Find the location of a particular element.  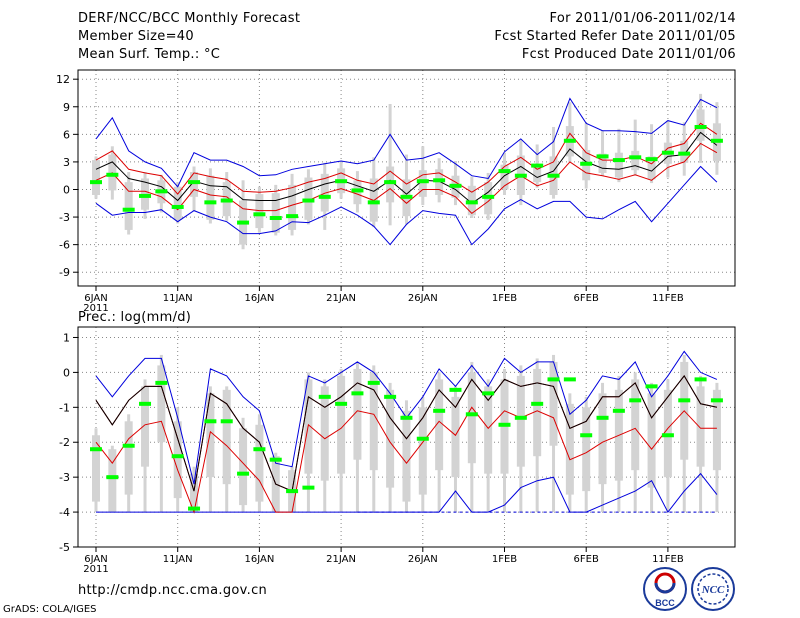

header-forecast-period: For 2011/01/06-2011/02/14 is located at coordinates (642, 18).